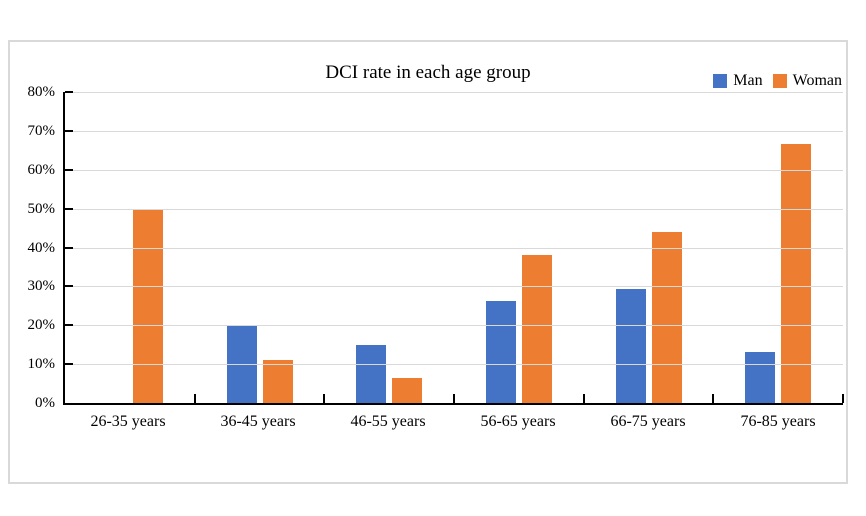 This screenshot has height=516, width=866. Describe the element at coordinates (41, 364) in the screenshot. I see `y-axis-label-10-: 10%` at that location.